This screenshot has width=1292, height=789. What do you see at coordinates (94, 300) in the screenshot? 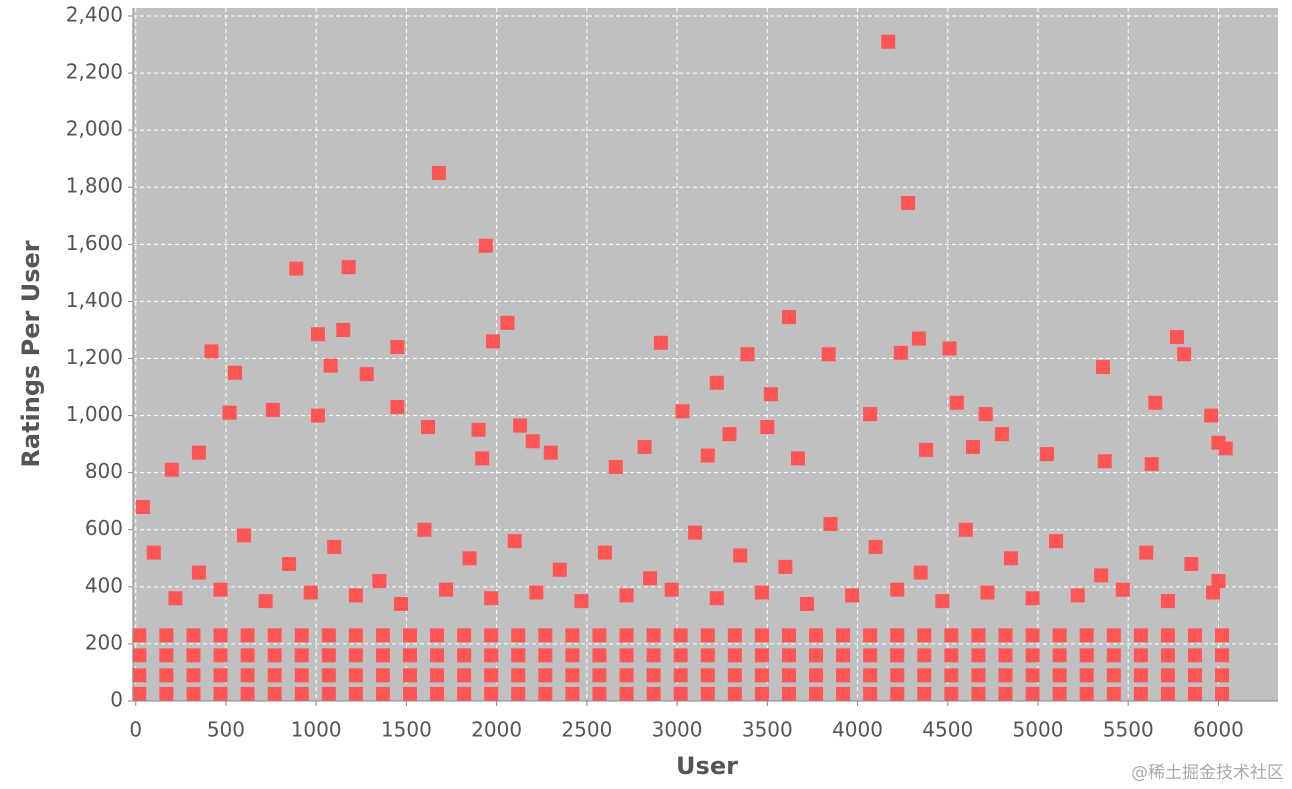
I see `y-tick-label: 1,400` at bounding box center [94, 300].